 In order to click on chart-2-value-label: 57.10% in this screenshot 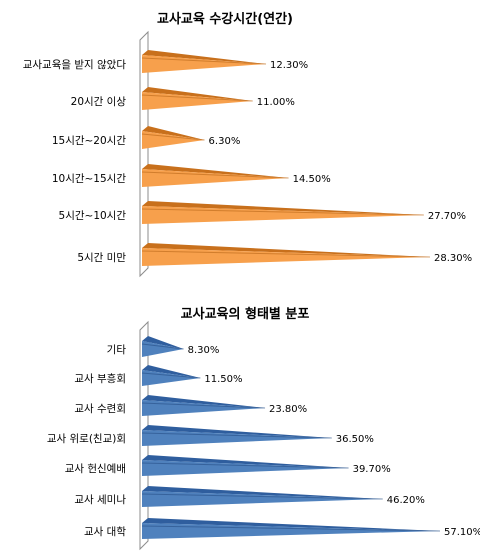, I will do `click(462, 532)`.